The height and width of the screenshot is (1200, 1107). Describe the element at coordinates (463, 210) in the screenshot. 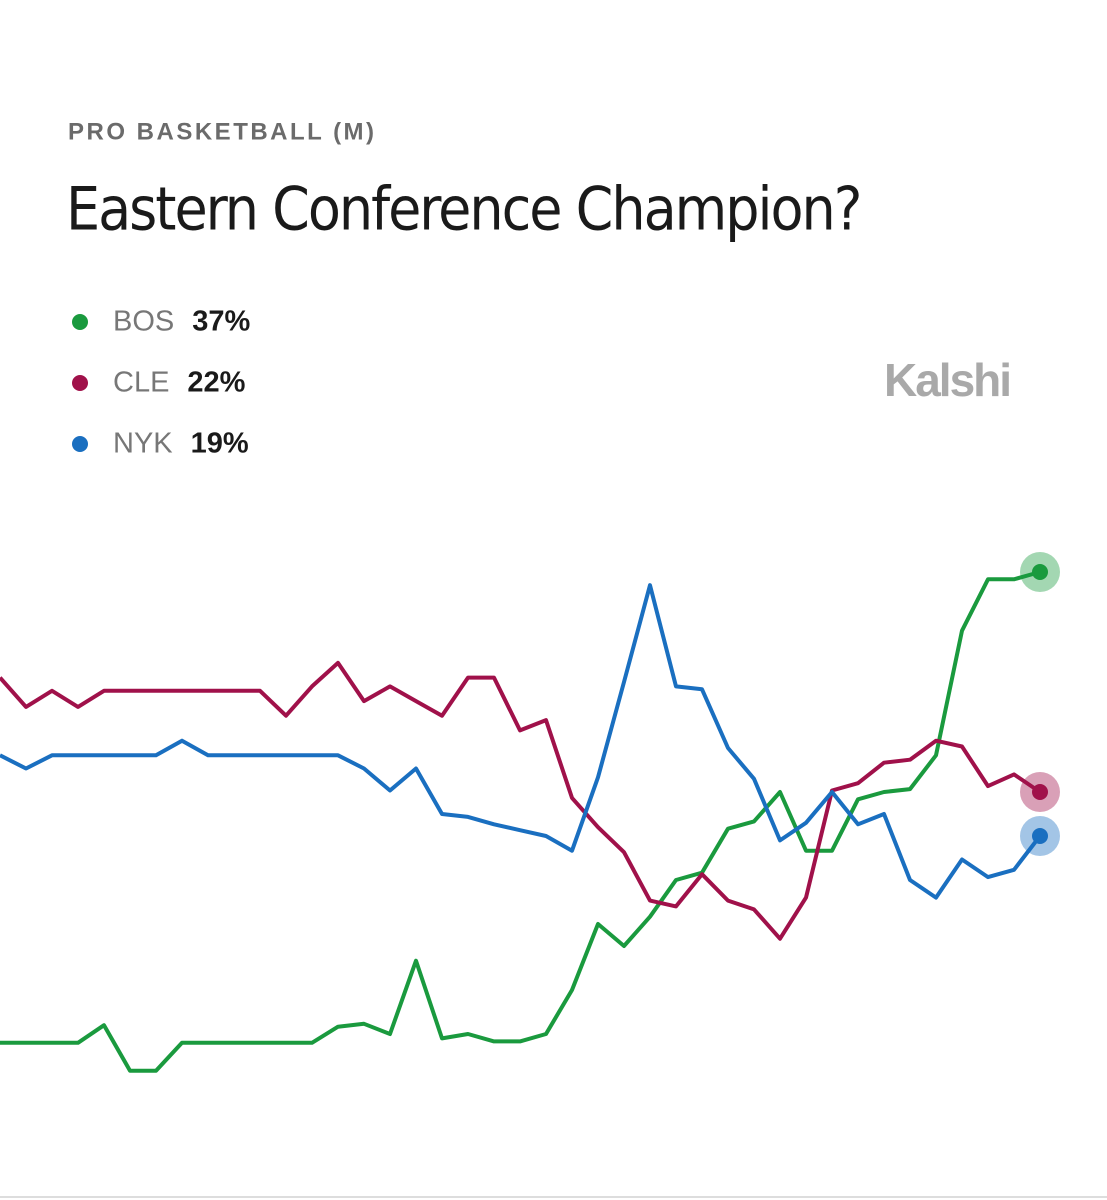

I see `chart-title: Eastern Conference Champion?` at that location.